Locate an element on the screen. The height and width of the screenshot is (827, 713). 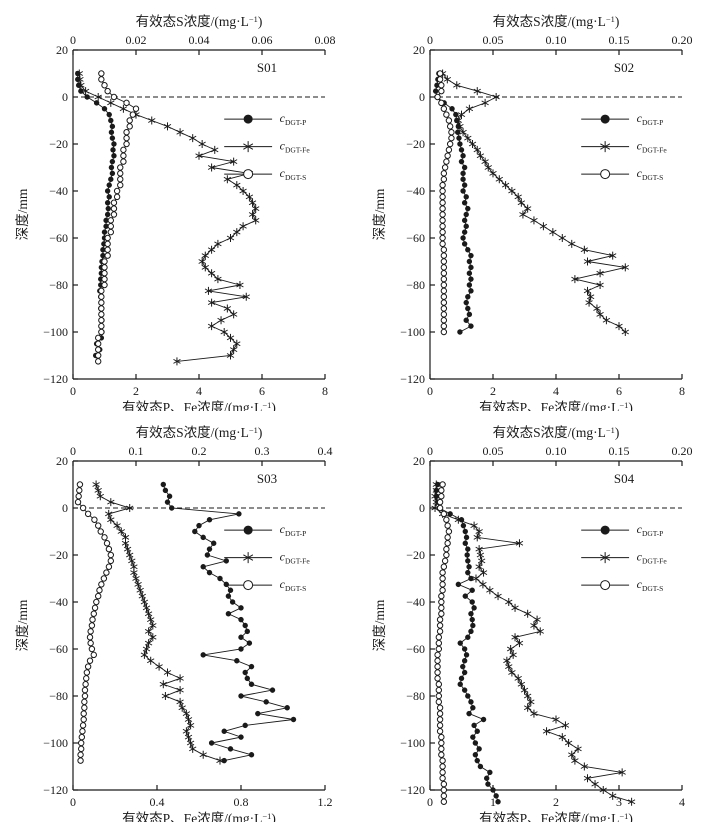
legend-label-dgt-fe: cDGT-Fe is located at coordinates (652, 558).